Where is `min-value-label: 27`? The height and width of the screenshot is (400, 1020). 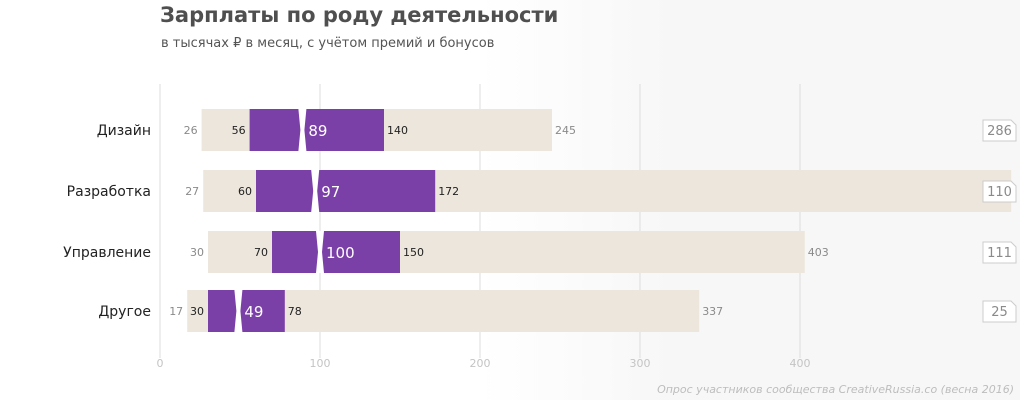
min-value-label: 27 is located at coordinates (192, 191).